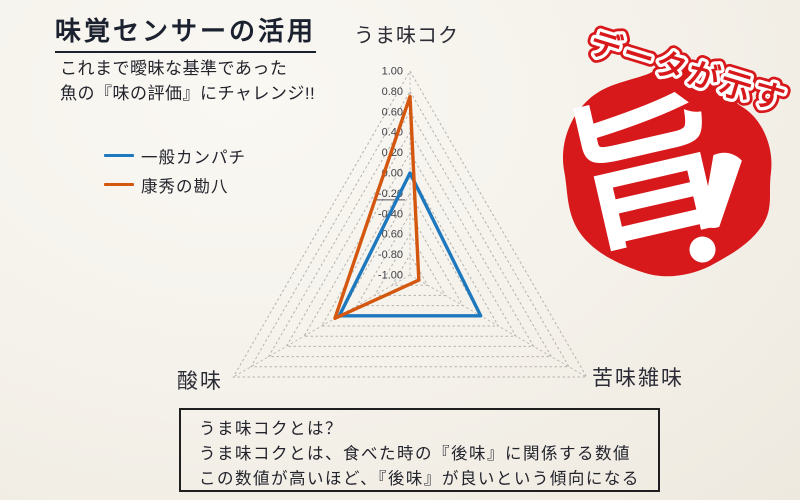 Image resolution: width=800 pixels, height=500 pixels. Describe the element at coordinates (186, 32) in the screenshot. I see `page-title: 味覚センサーの活用` at that location.